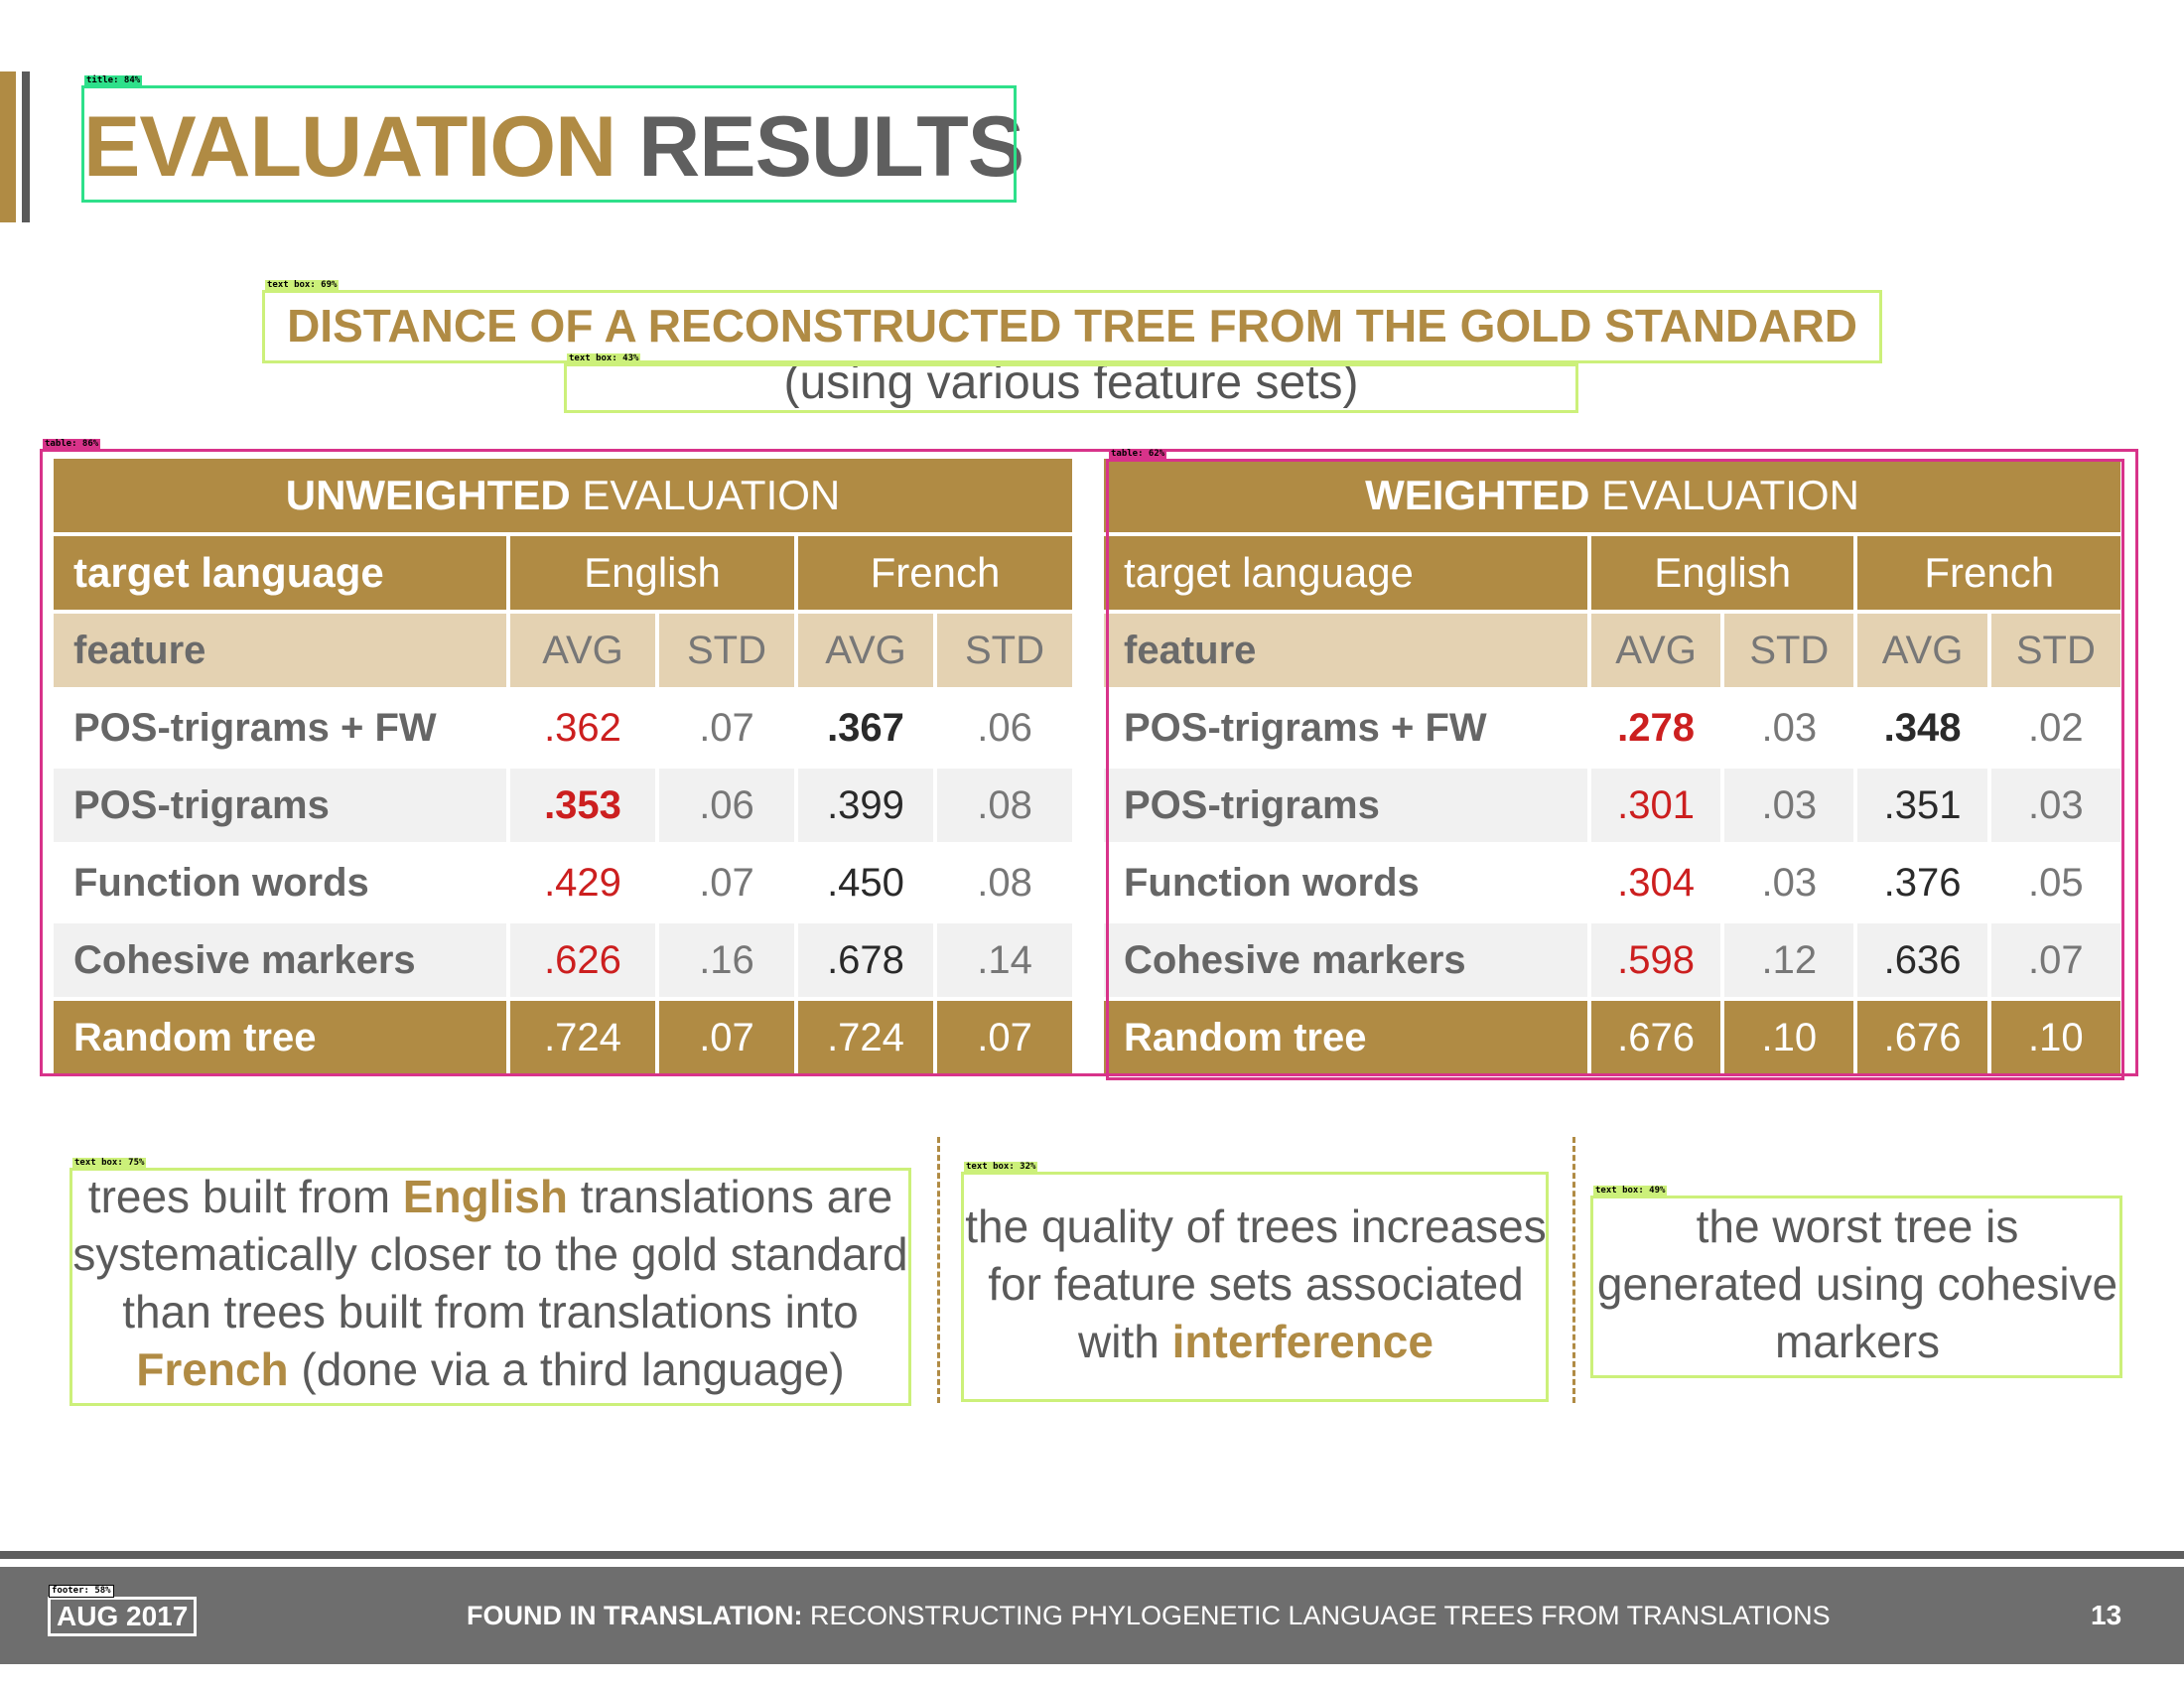 Image resolution: width=2184 pixels, height=1688 pixels. What do you see at coordinates (485, 1196) in the screenshot?
I see `note-highlight: English` at bounding box center [485, 1196].